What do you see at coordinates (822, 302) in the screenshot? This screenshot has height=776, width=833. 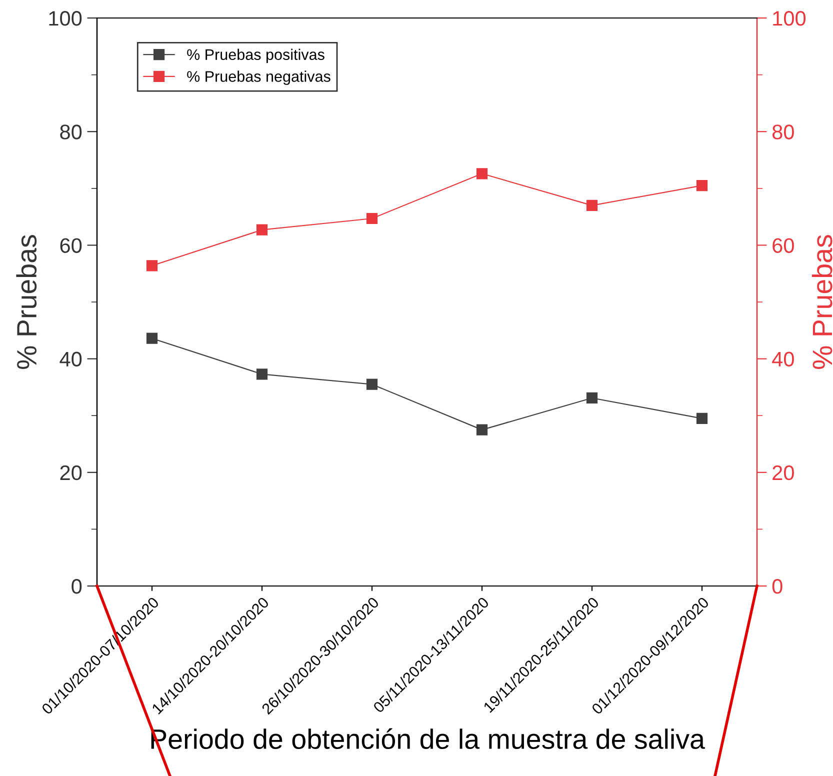 I see `y2-axis-title: % Pruebas` at bounding box center [822, 302].